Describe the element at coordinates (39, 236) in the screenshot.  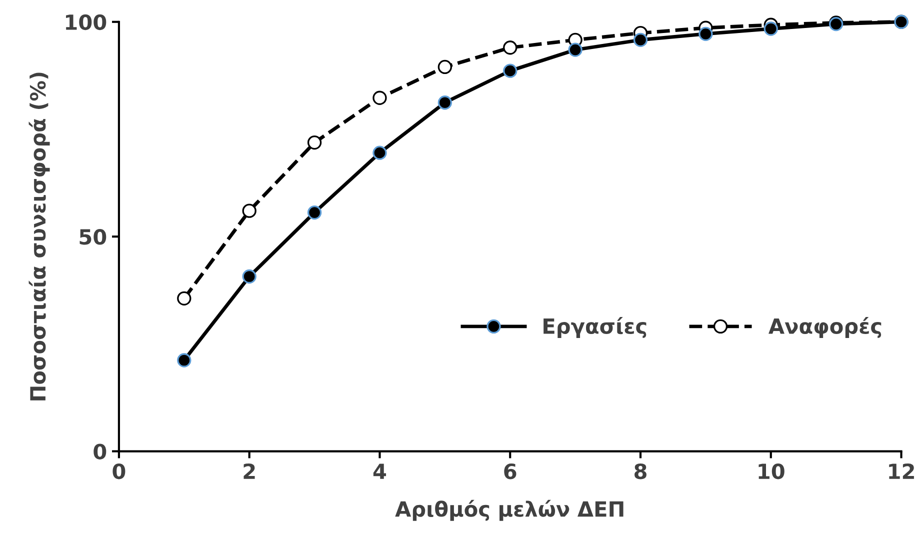
I see `y-axis-title: Ποσοστιαία συνεισφορά (%)` at that location.